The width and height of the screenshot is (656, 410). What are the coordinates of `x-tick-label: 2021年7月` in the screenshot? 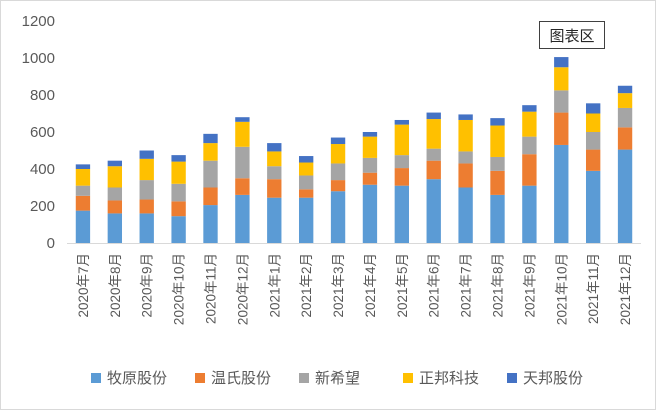 It's located at (466, 285).